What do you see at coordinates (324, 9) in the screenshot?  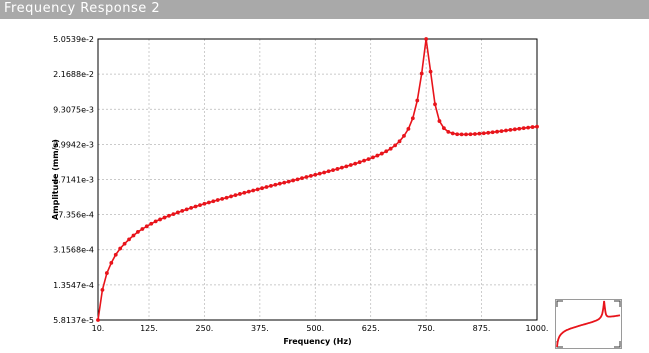 I see `chart-window-titlebar: Frequency Response 2` at bounding box center [324, 9].